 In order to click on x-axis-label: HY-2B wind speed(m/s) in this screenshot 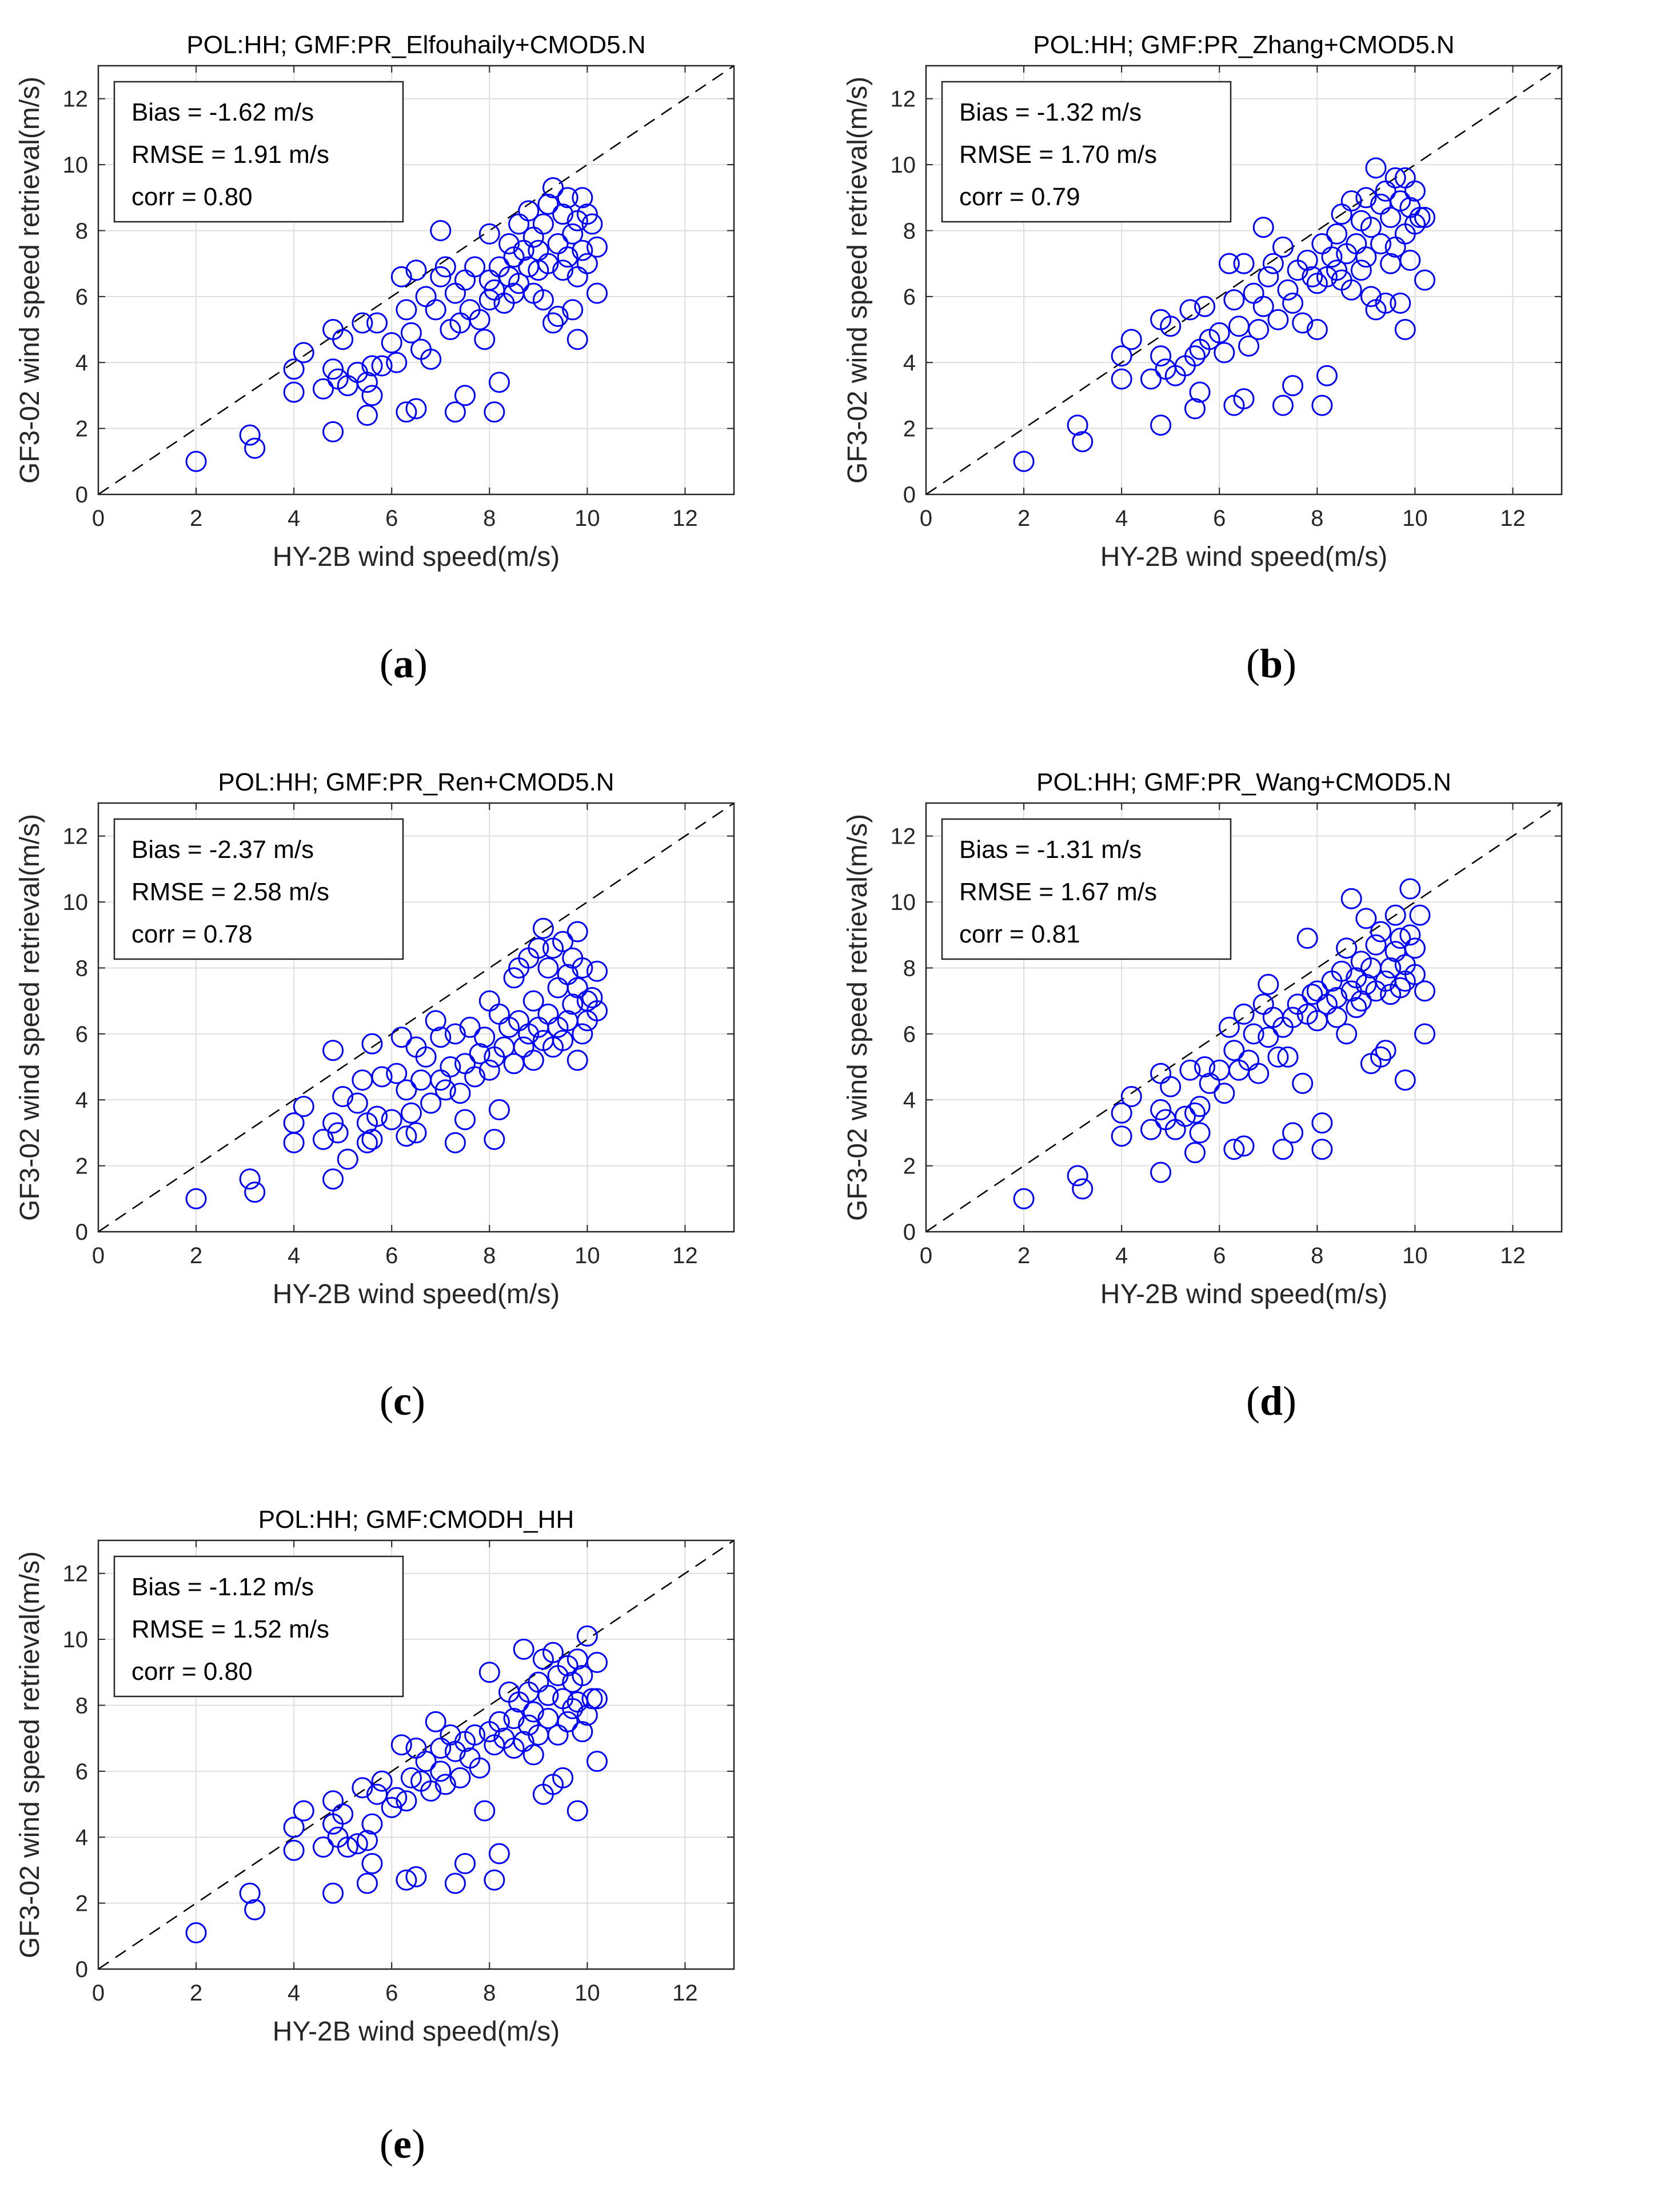, I will do `click(416, 2032)`.